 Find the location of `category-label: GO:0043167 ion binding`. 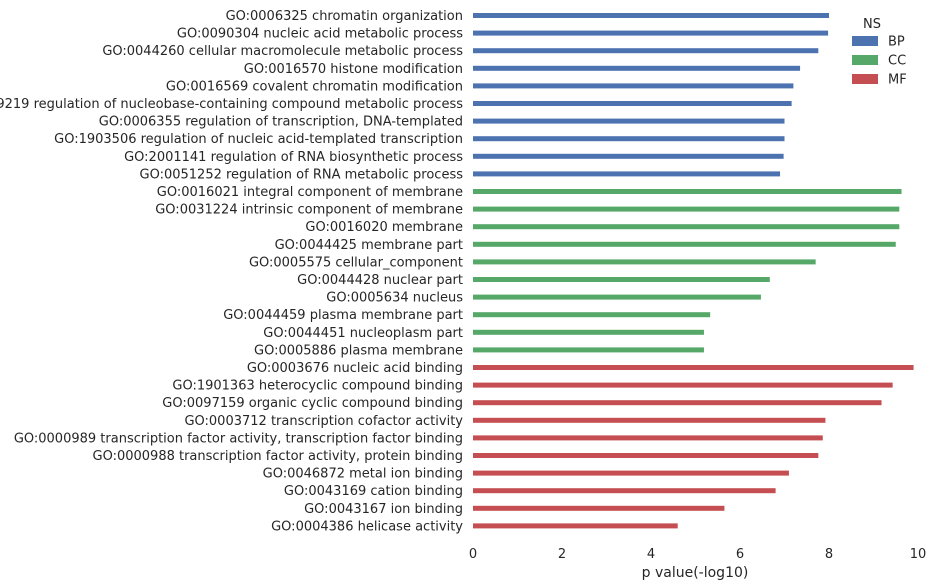

category-label: GO:0043167 ion binding is located at coordinates (383, 509).